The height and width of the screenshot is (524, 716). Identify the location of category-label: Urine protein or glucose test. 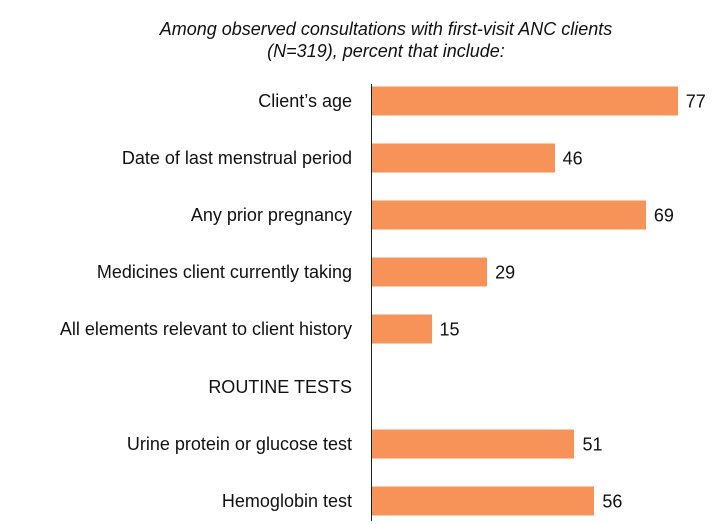
(239, 443).